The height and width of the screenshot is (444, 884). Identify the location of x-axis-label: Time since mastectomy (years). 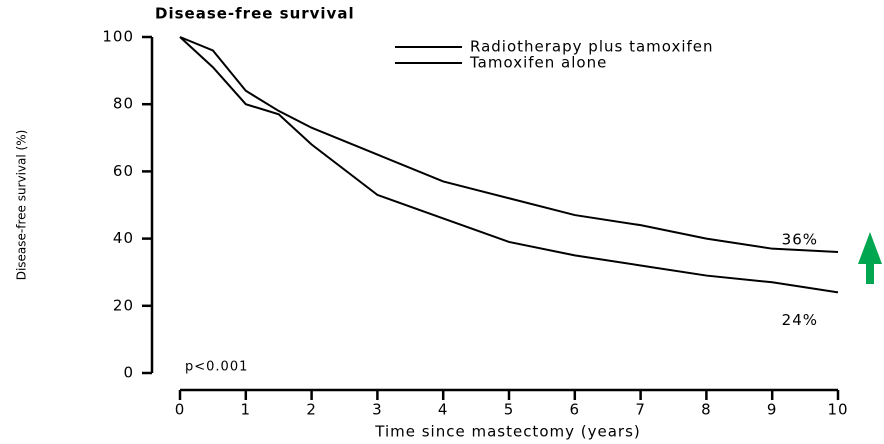
(507, 432).